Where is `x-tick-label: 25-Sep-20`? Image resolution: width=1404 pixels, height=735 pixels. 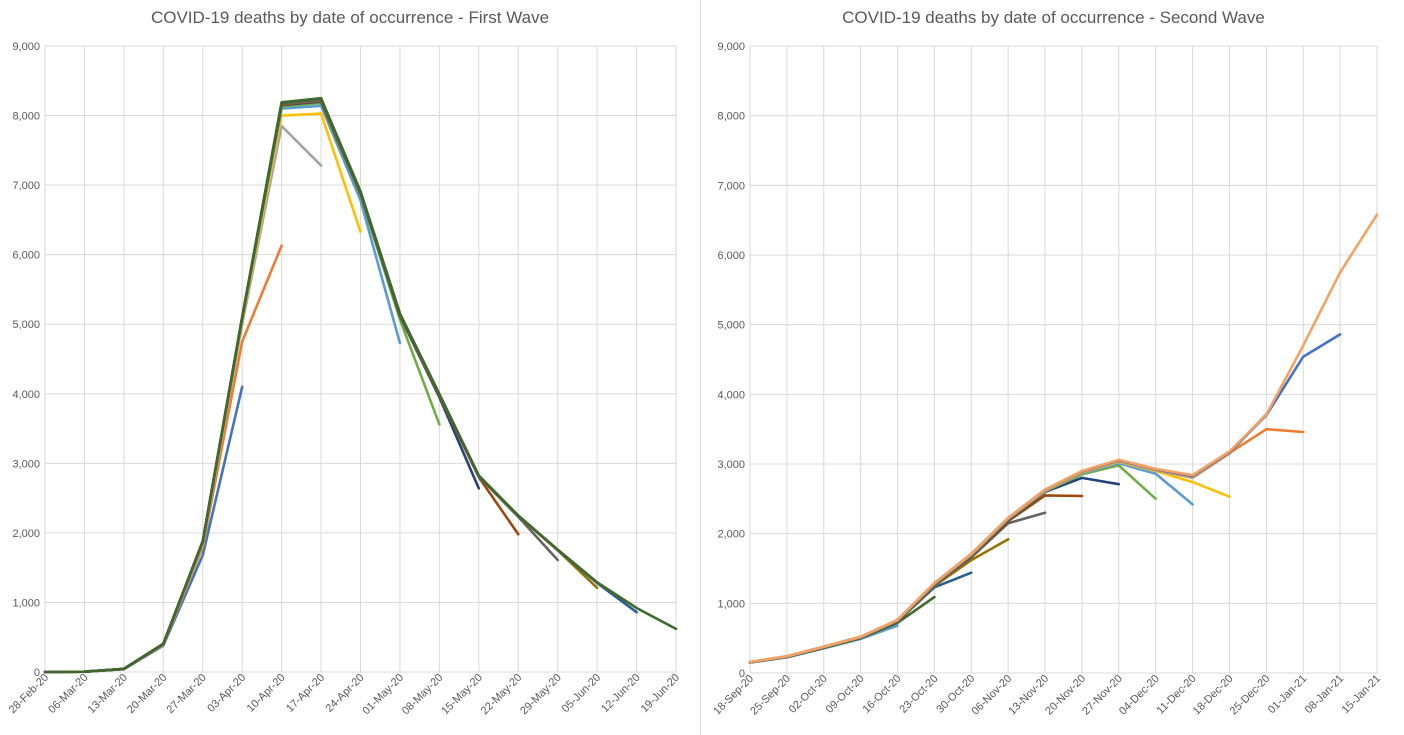 x-tick-label: 25-Sep-20 is located at coordinates (770, 695).